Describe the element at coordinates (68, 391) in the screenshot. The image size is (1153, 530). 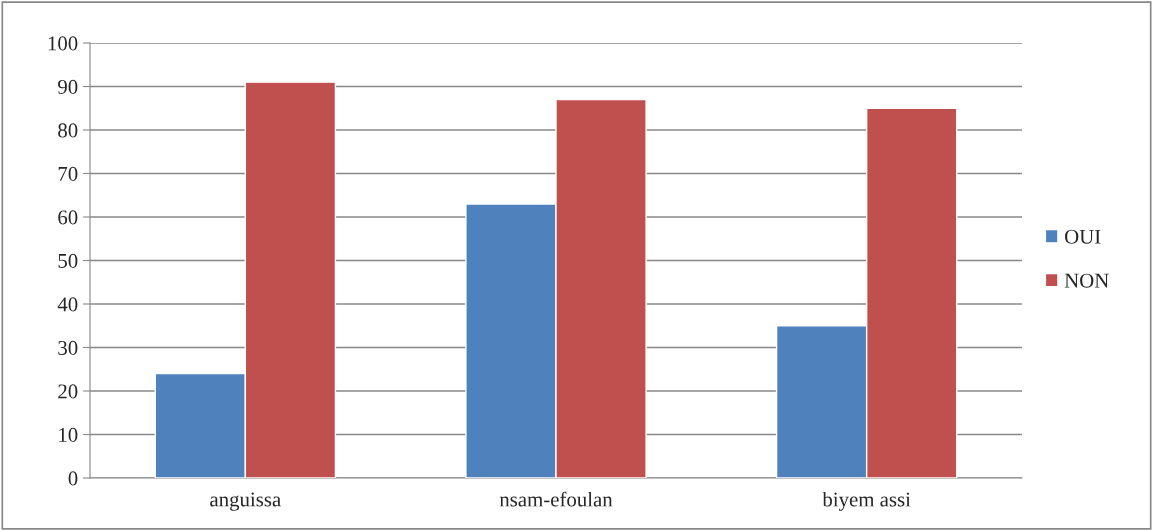
I see `y-tick-label: 20` at that location.